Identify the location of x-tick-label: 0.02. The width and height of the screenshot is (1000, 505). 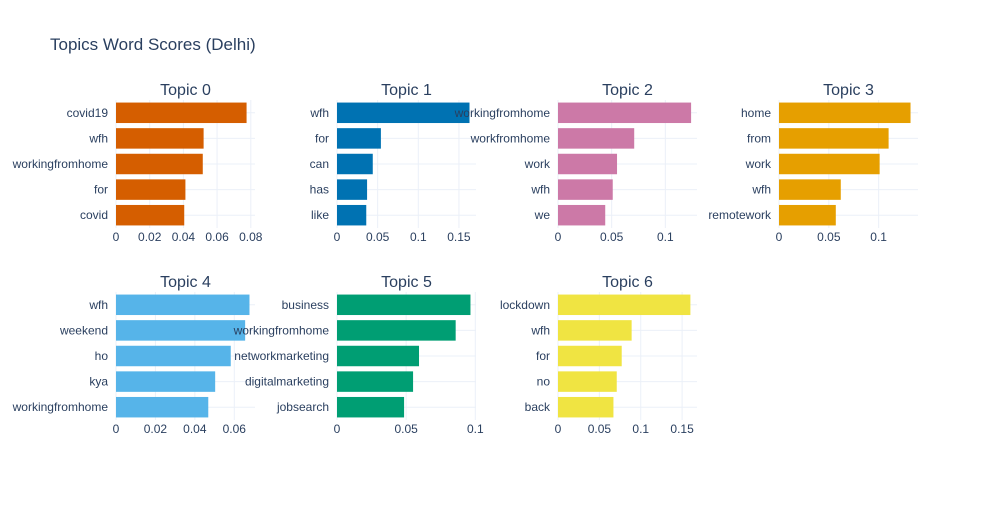
(150, 237).